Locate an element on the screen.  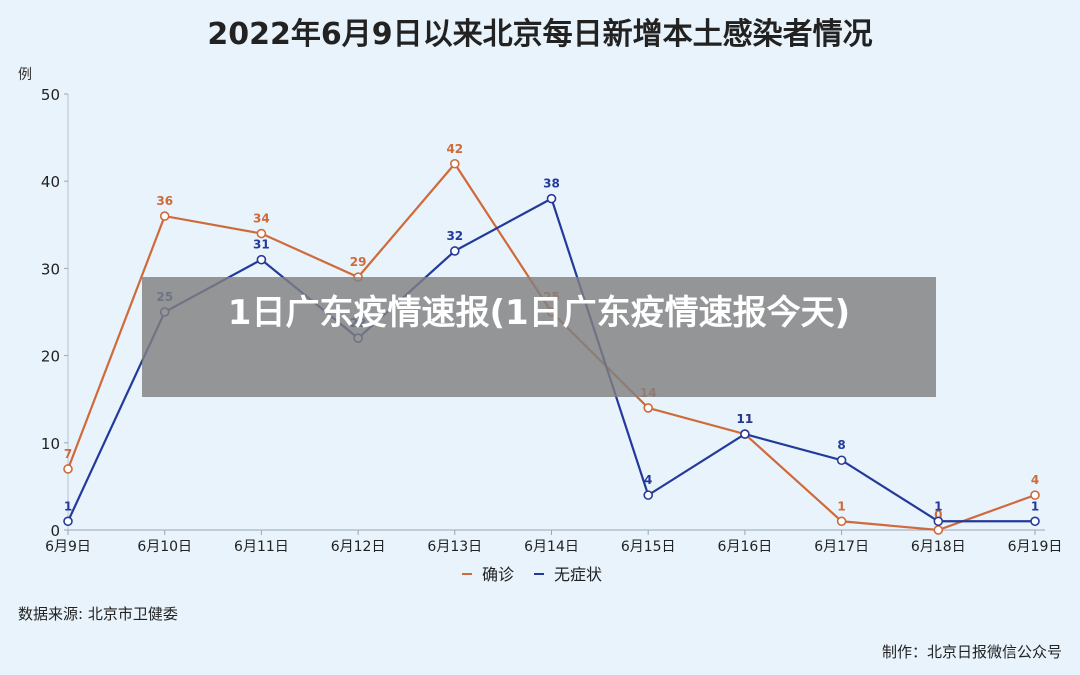
y-tick-label: 20 is located at coordinates (50, 357).